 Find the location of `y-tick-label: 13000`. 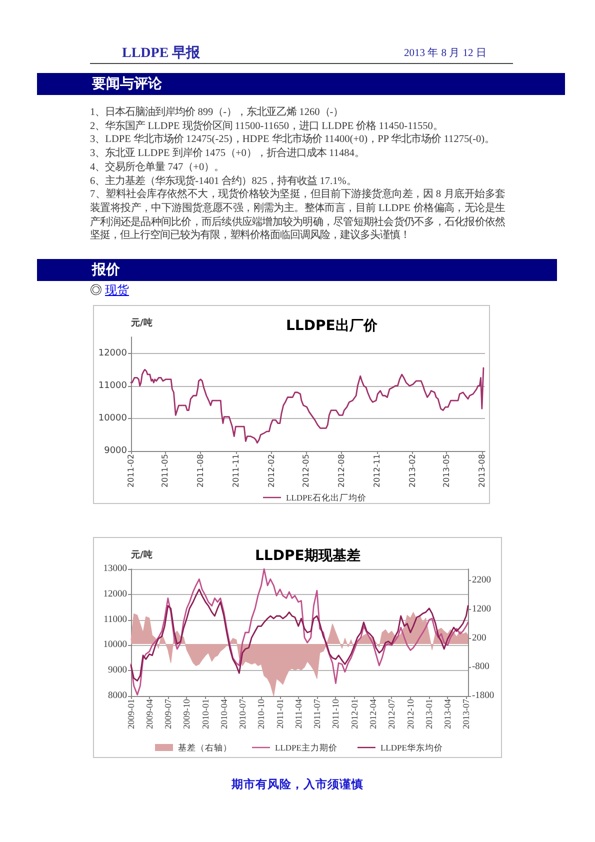

y-tick-label: 13000 is located at coordinates (115, 569).